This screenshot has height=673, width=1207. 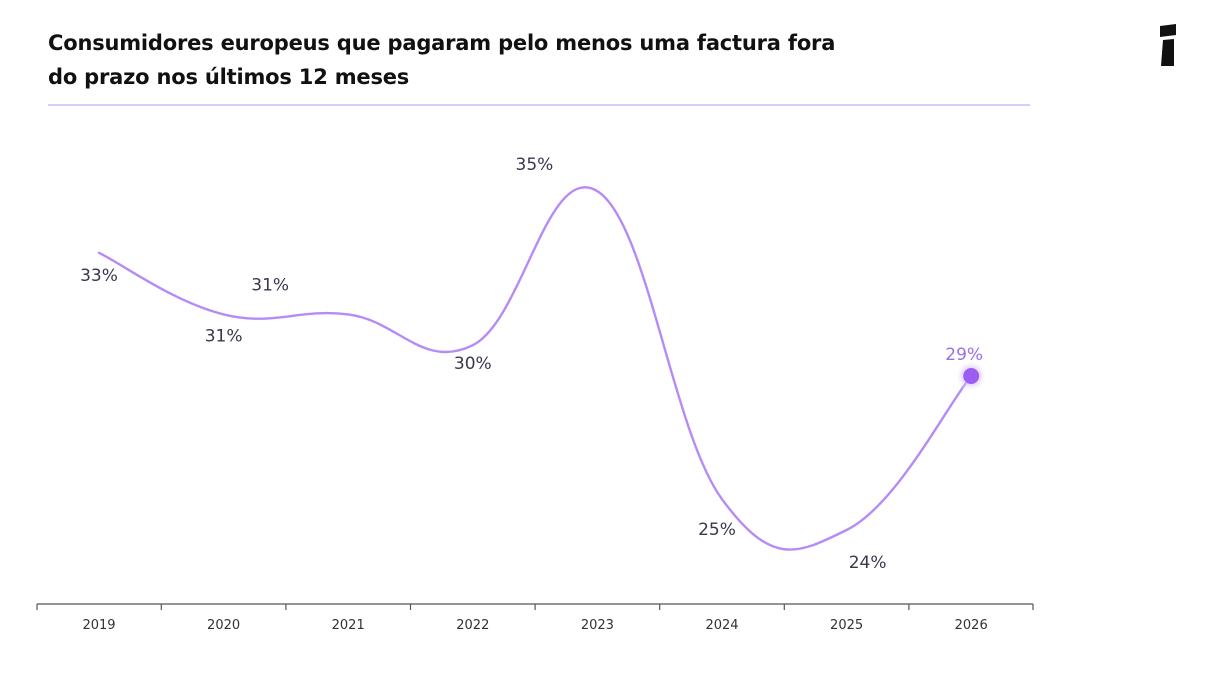 I want to click on publisher-logo-icon, so click(x=1168, y=45).